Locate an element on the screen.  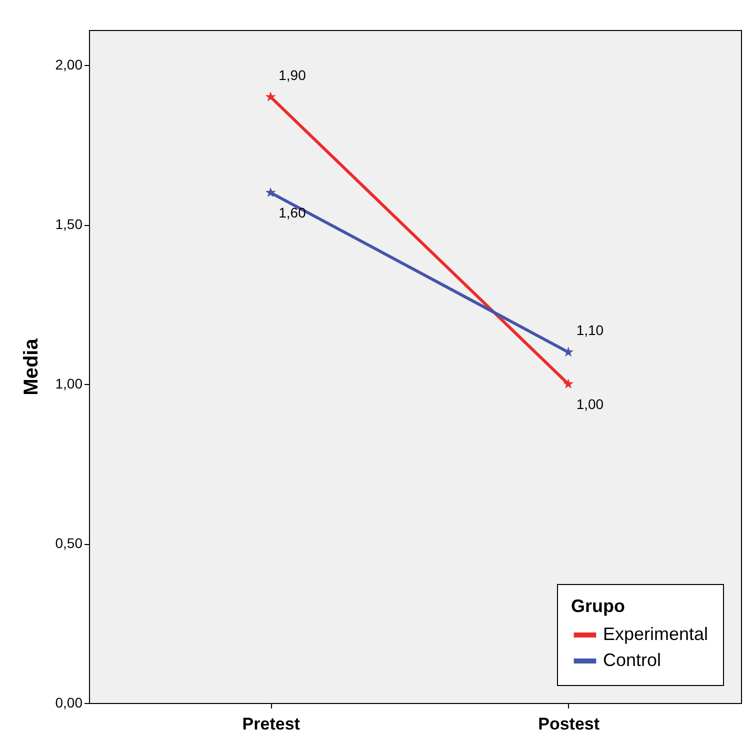
y-tick-label: 1,00 is located at coordinates (69, 384).